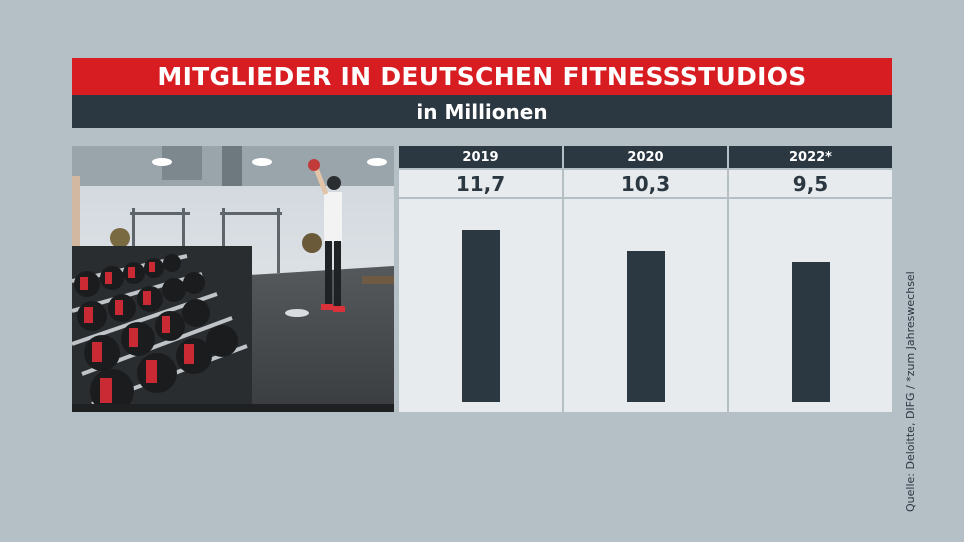 The height and width of the screenshot is (542, 964). What do you see at coordinates (645, 157) in the screenshot?
I see `category-label: 2020` at bounding box center [645, 157].